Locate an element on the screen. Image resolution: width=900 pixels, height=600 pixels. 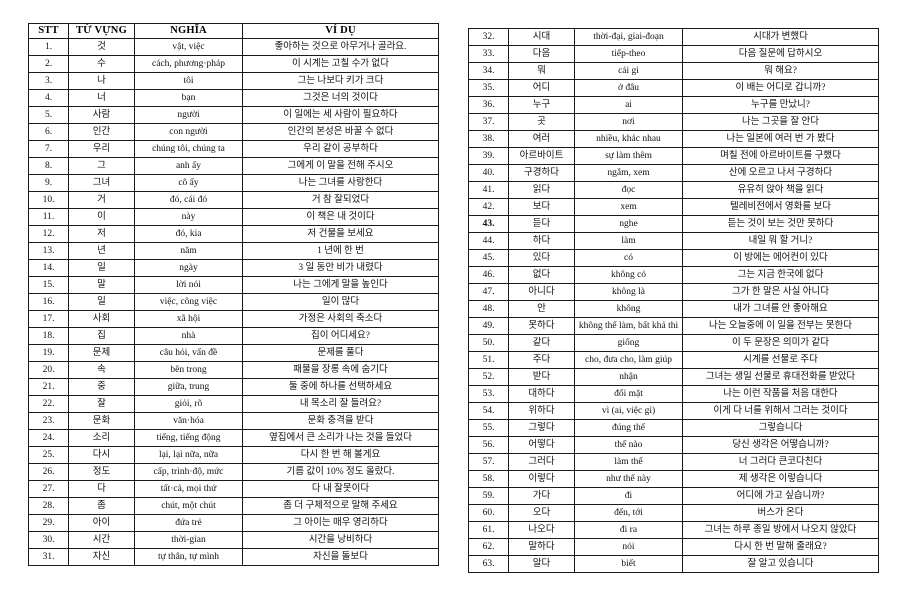
stt-cell: 42. is located at coordinates (488, 207).